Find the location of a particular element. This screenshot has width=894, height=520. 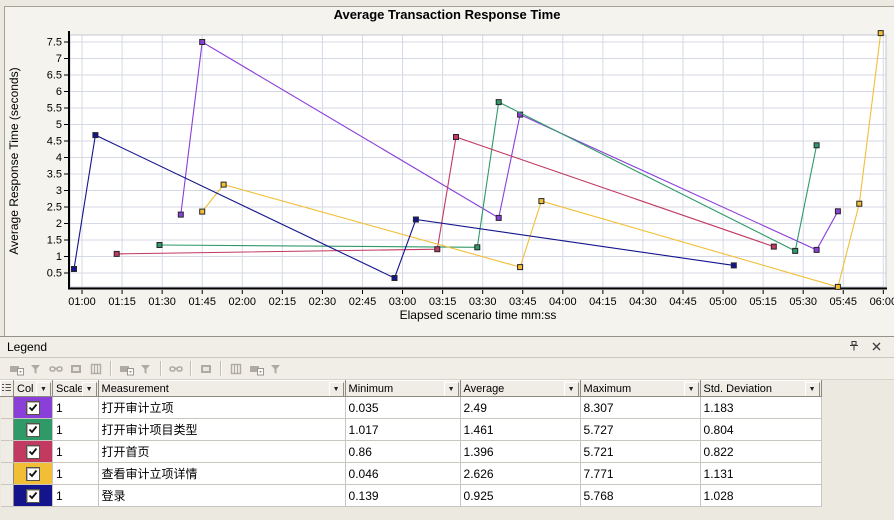

svg-text: 02:45 is located at coordinates (363, 302).